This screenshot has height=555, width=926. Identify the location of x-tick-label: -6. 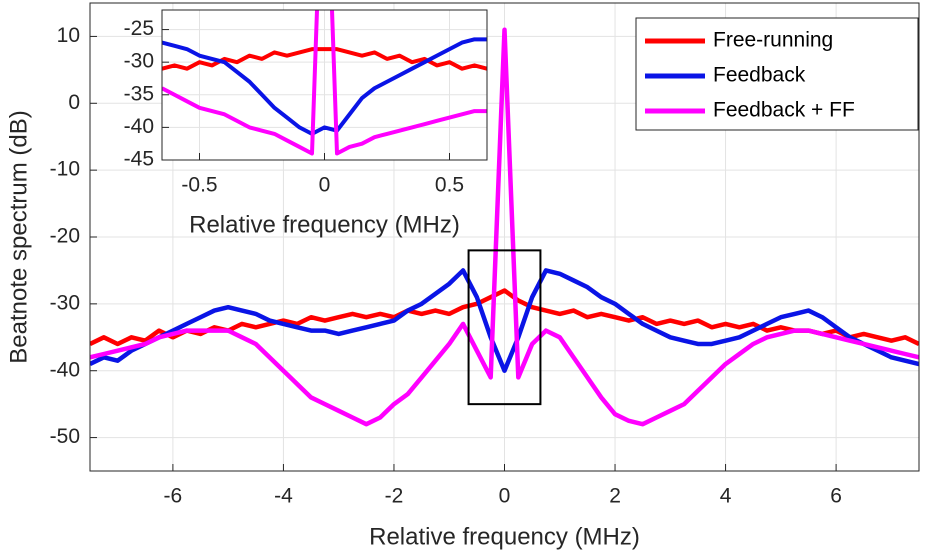
(173, 496).